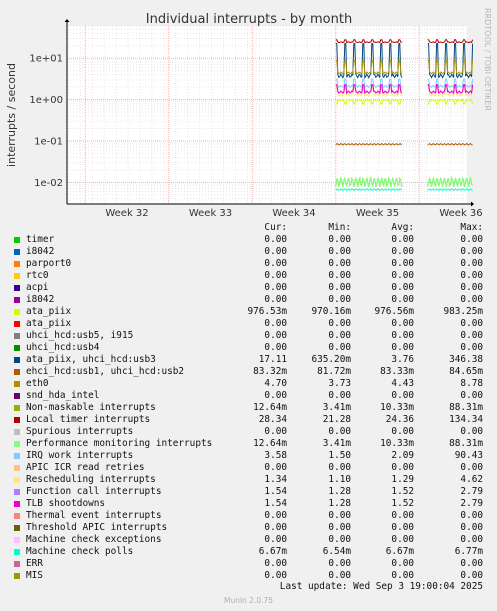 The width and height of the screenshot is (497, 611). I want to click on legend-cur-value: 4.70, so click(275, 383).